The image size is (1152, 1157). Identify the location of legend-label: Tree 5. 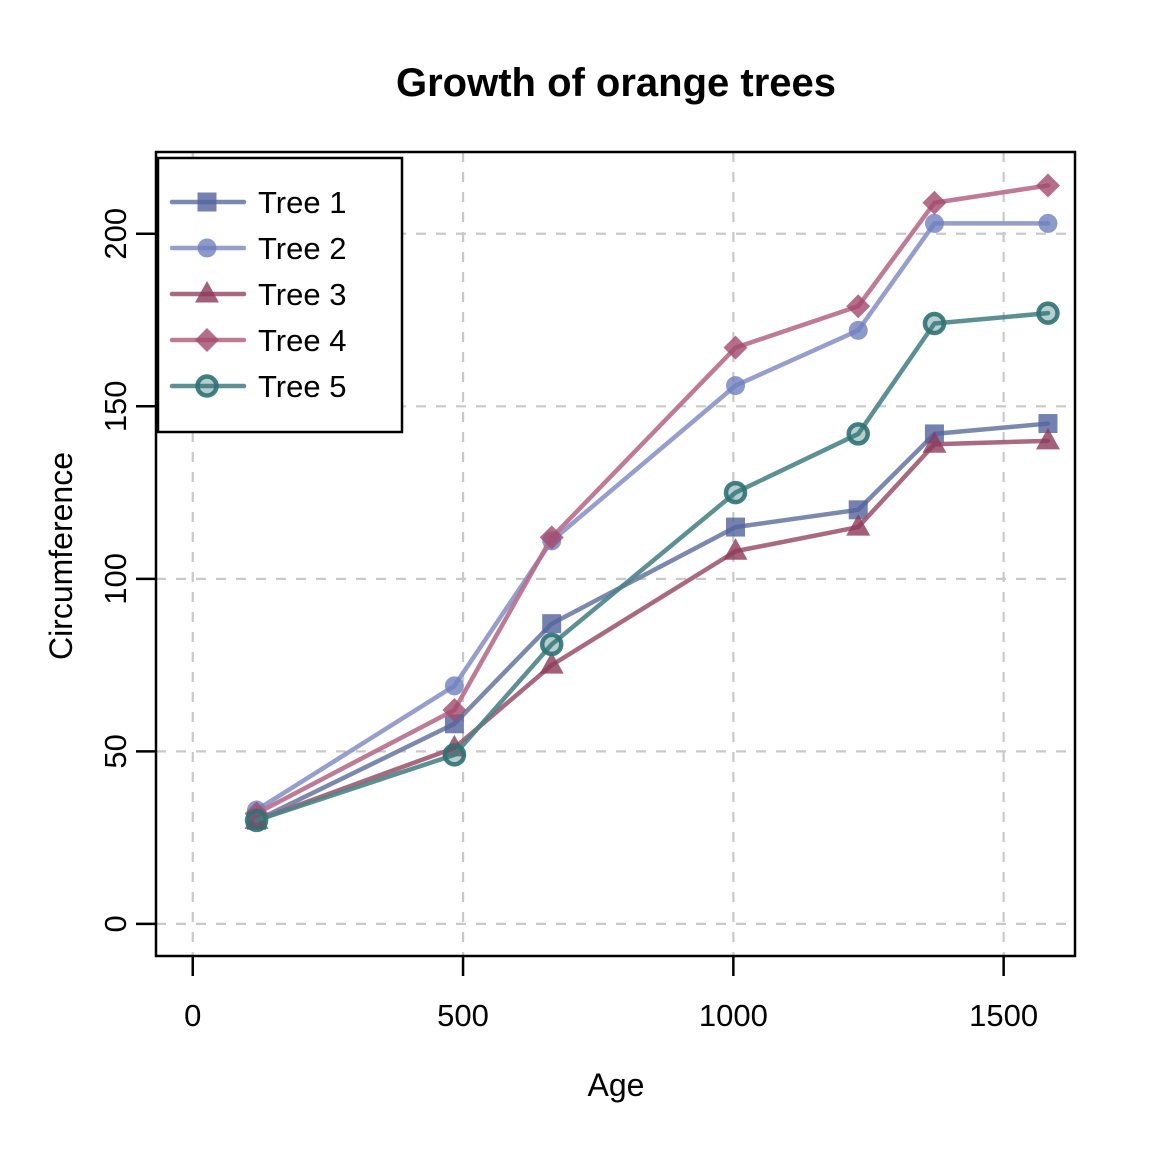
(302, 386).